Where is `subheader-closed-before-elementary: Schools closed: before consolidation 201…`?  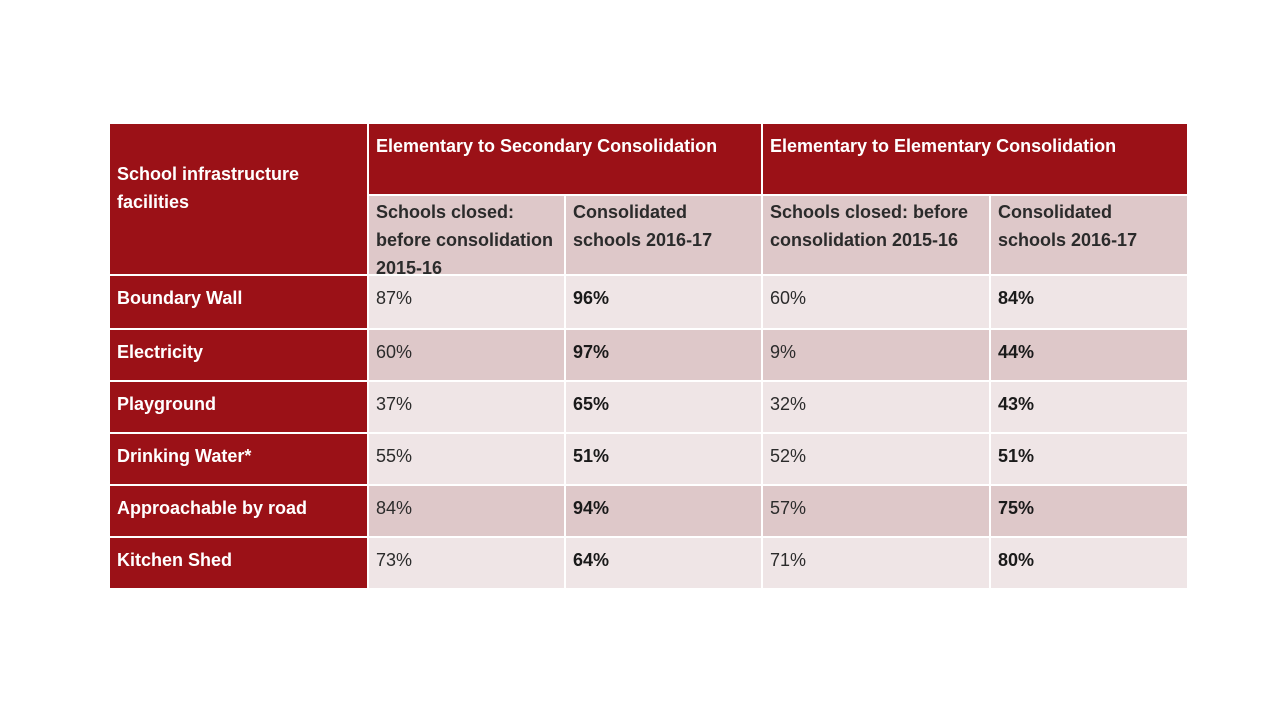 subheader-closed-before-elementary: Schools closed: before consolidation 201… is located at coordinates (876, 235).